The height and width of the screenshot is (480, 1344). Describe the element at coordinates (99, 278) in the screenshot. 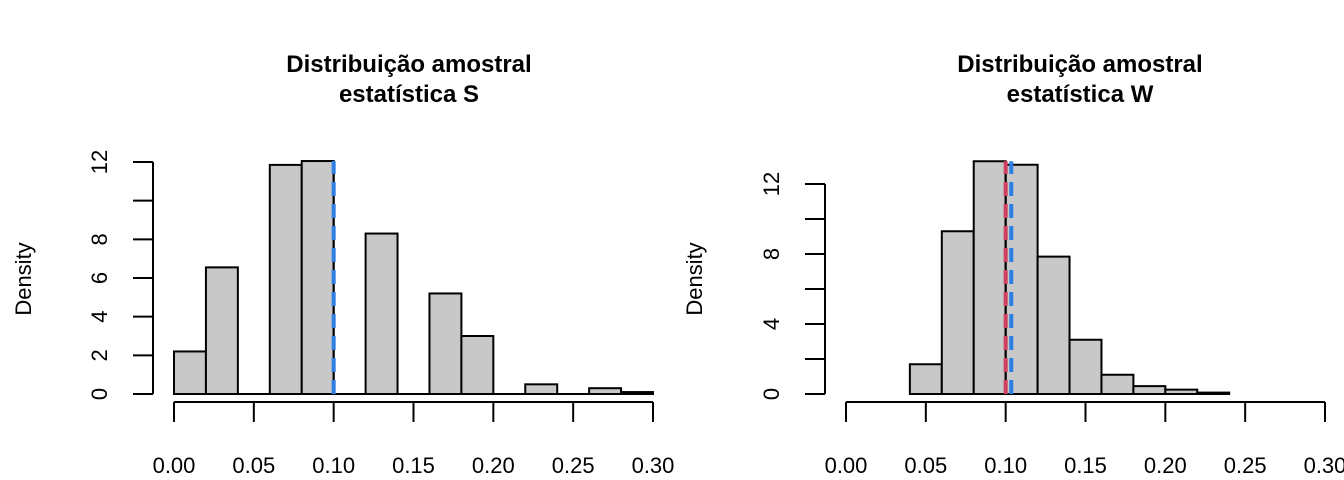

I see `y-tick-label: 6` at that location.